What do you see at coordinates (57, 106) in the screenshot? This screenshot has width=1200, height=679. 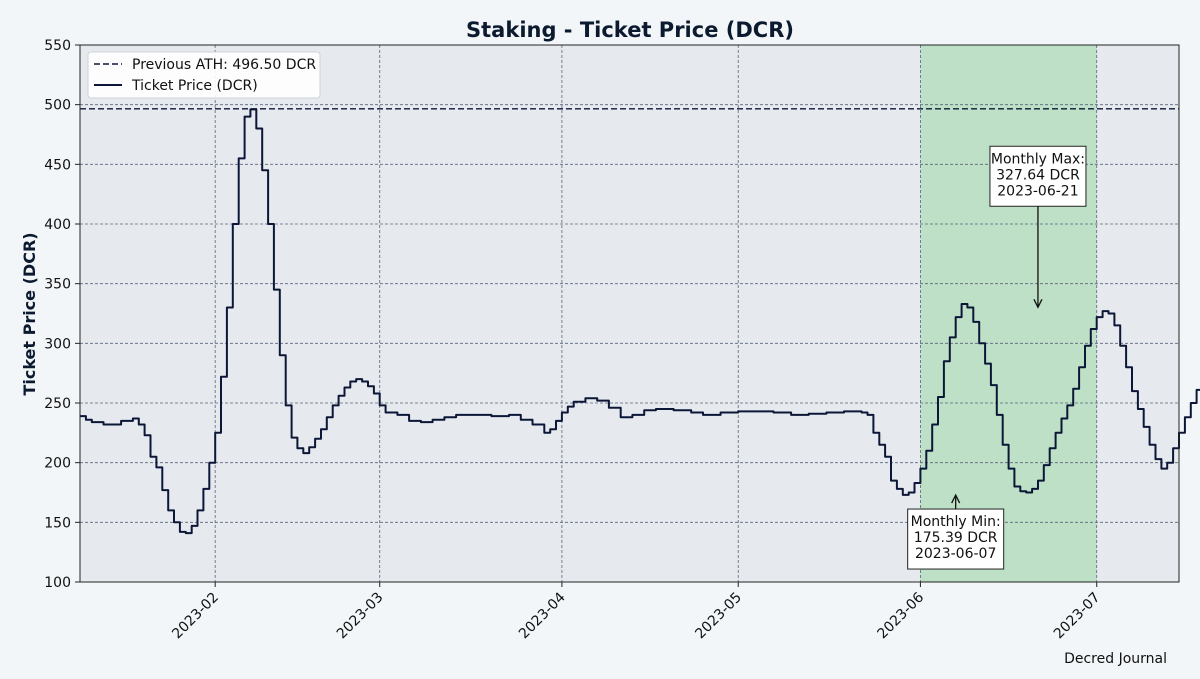 I see `y-tick-label: 500` at bounding box center [57, 106].